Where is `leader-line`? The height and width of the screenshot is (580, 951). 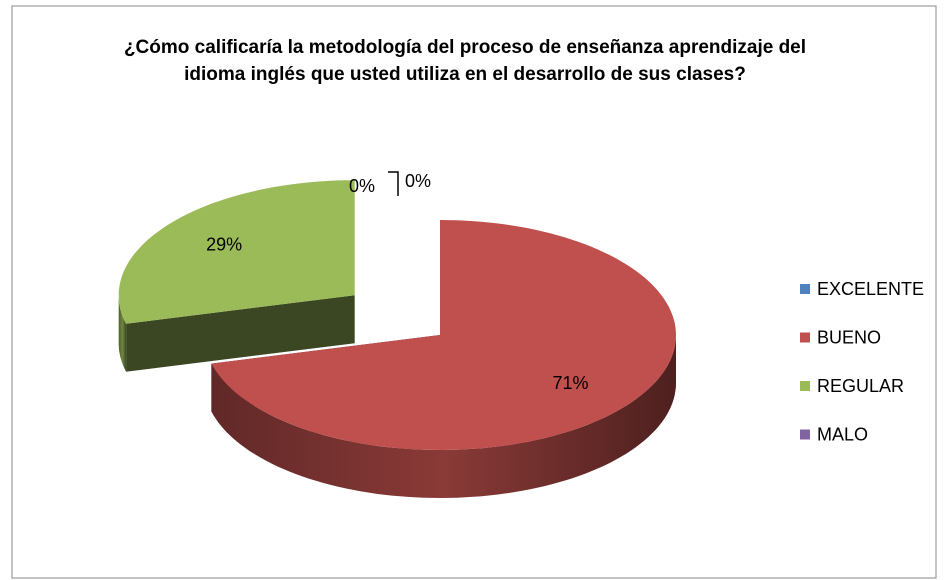
leader-line is located at coordinates (393, 183).